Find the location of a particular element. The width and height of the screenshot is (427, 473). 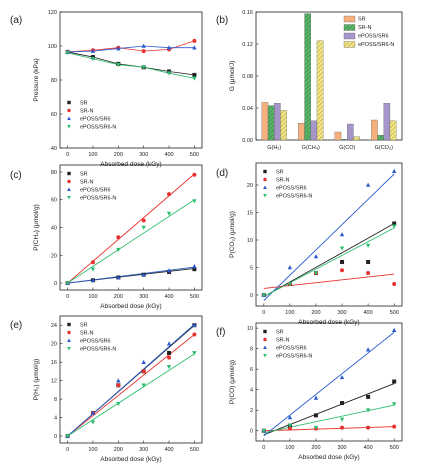

category-label: G(H₂) is located at coordinates (274, 148).